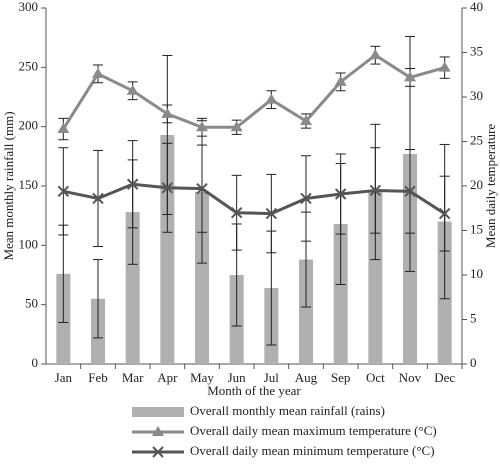 The height and width of the screenshot is (464, 500). Describe the element at coordinates (202, 377) in the screenshot. I see `x-tick-label: May` at that location.